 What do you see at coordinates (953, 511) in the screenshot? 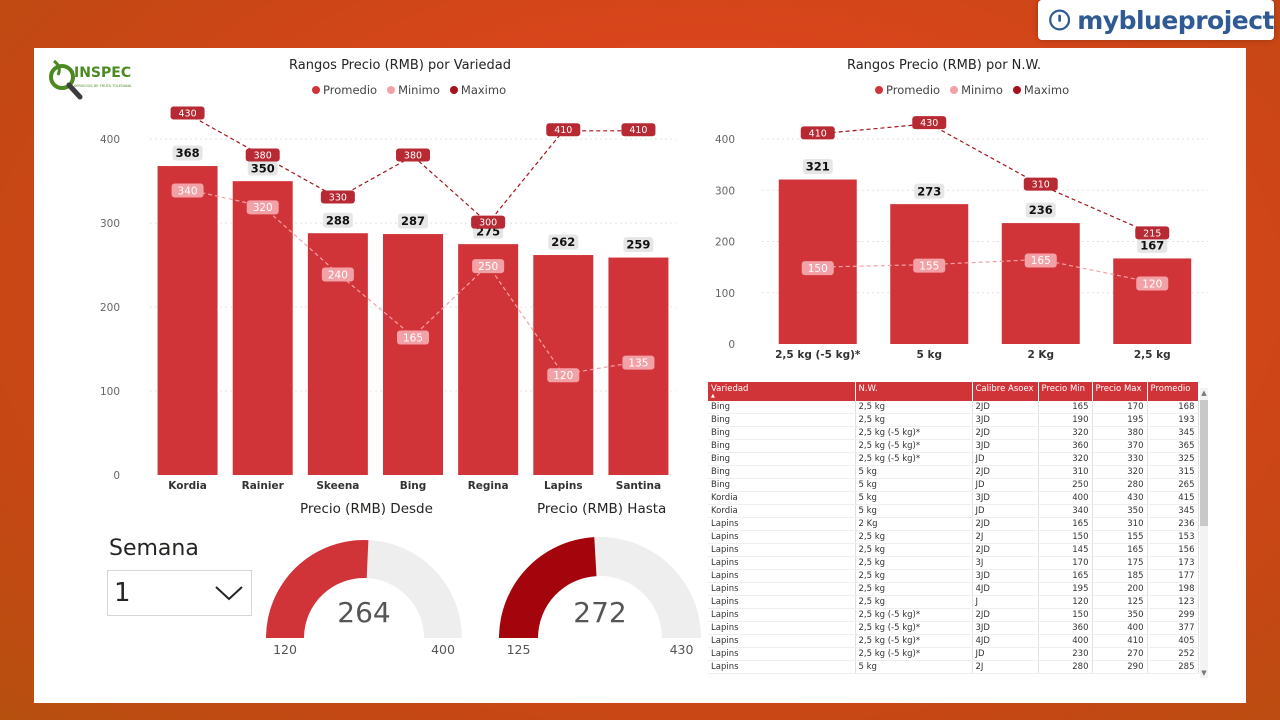
I see `table-row: Kordia 5 kg JD 340 350 345` at bounding box center [953, 511].